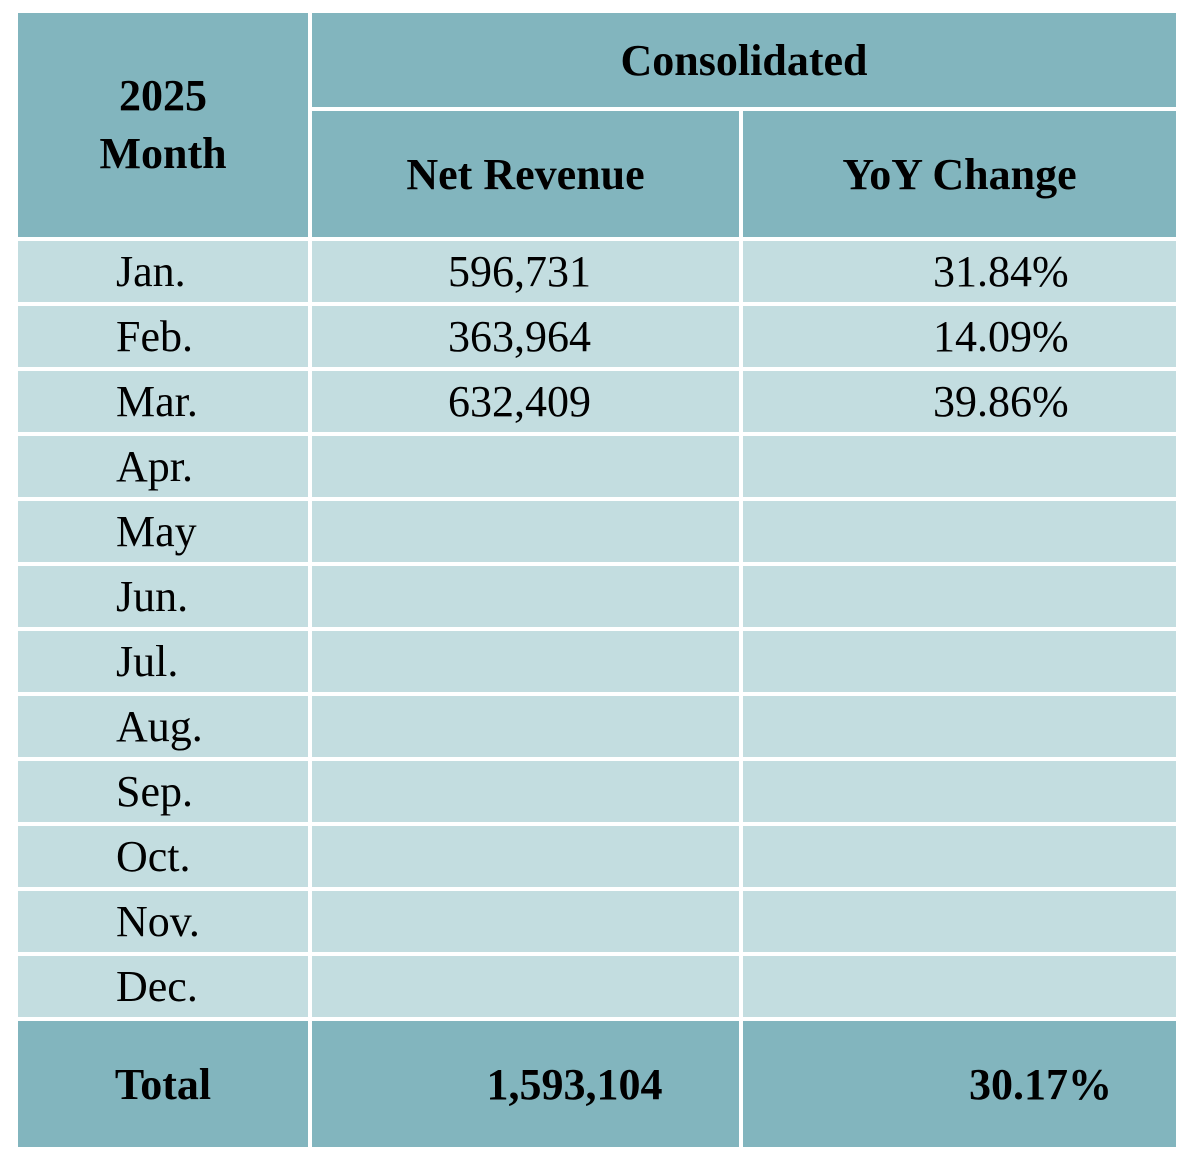 Image resolution: width=1186 pixels, height=1167 pixels. I want to click on table-row: Feb. 363,964 14.09%, so click(597, 338).